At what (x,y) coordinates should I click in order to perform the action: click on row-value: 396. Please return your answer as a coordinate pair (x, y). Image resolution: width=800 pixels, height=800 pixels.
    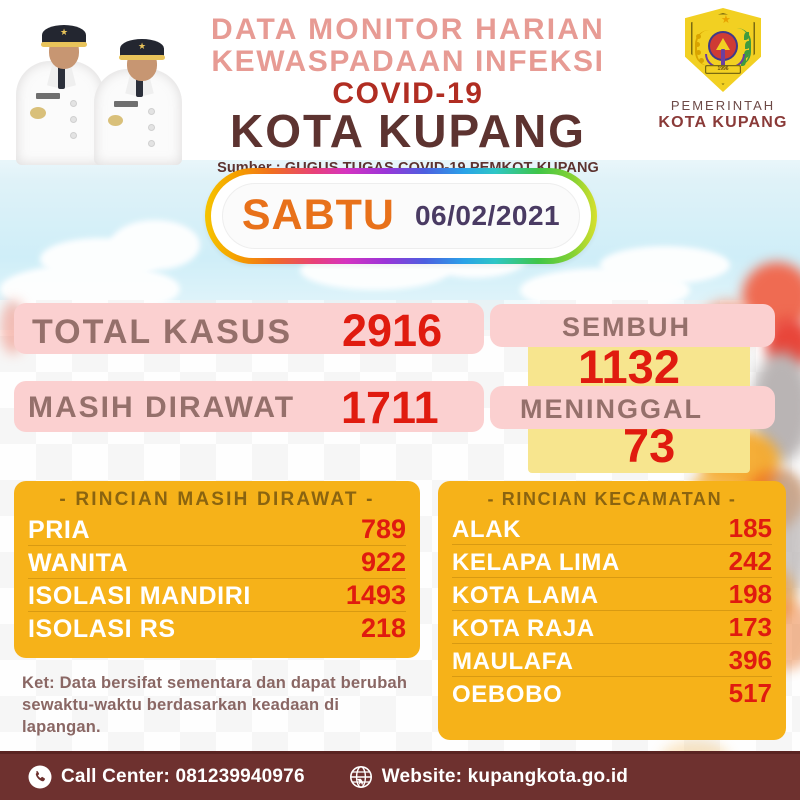
    Looking at the image, I should click on (750, 660).